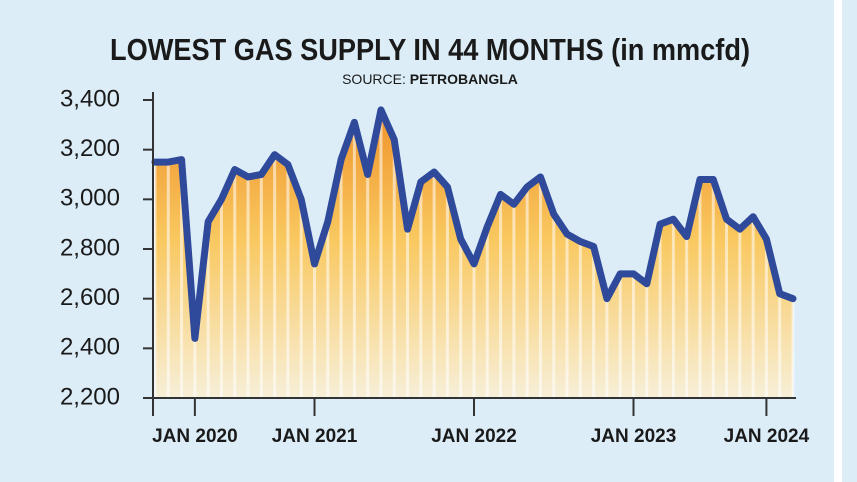  Describe the element at coordinates (374, 79) in the screenshot. I see `source-label: SOURCE:` at that location.